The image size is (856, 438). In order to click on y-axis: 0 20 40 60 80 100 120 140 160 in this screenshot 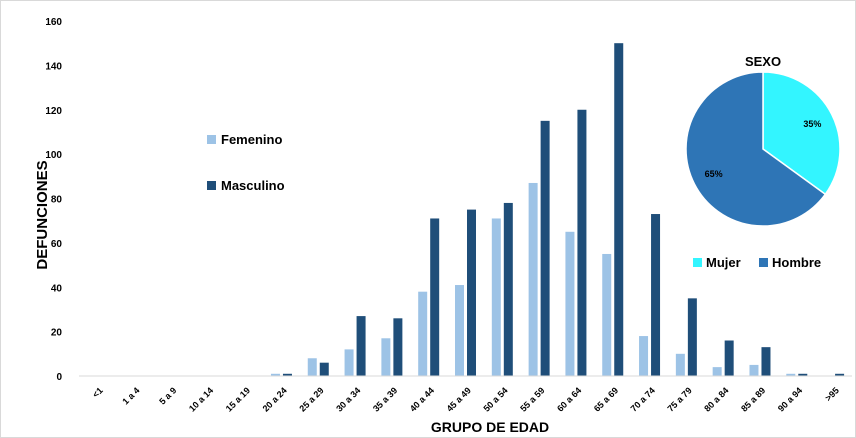, I will do `click(53, 200)`.